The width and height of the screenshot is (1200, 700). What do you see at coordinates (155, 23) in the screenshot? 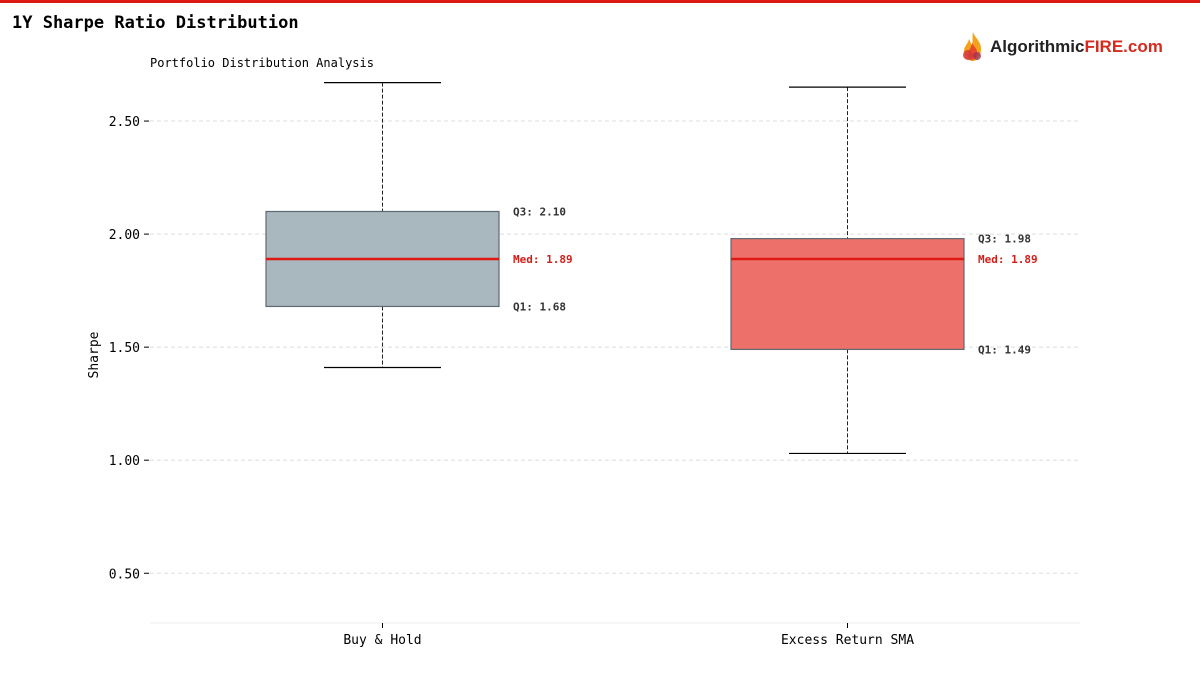
I see `page-title: 1Y Sharpe Ratio Distribution` at bounding box center [155, 23].